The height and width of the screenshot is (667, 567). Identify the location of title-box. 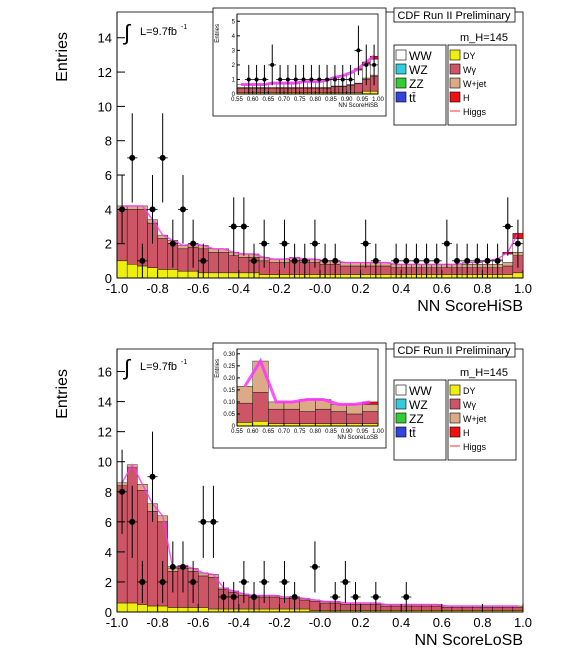
(454, 15).